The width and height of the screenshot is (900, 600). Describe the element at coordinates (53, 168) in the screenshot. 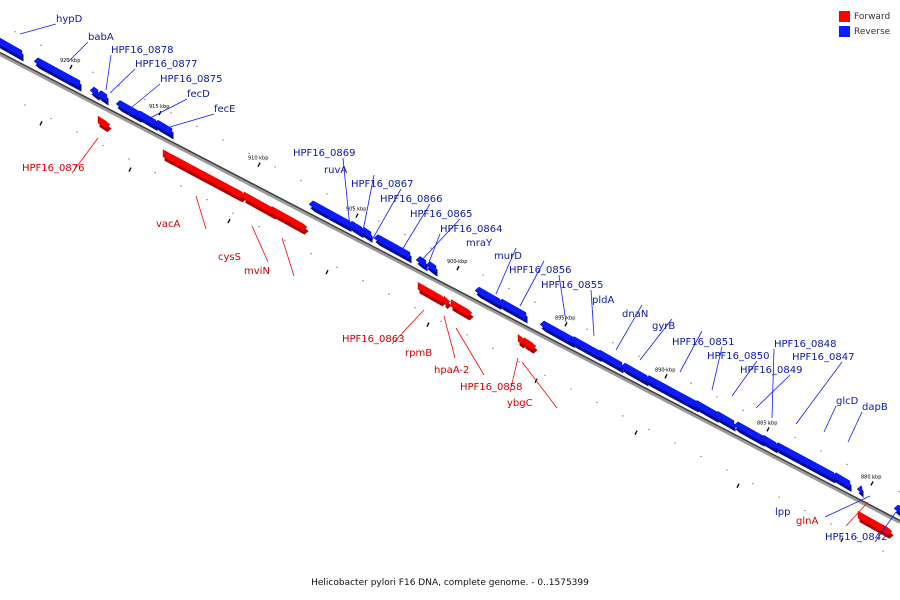

I see `gene-label: HPF16_0876` at that location.